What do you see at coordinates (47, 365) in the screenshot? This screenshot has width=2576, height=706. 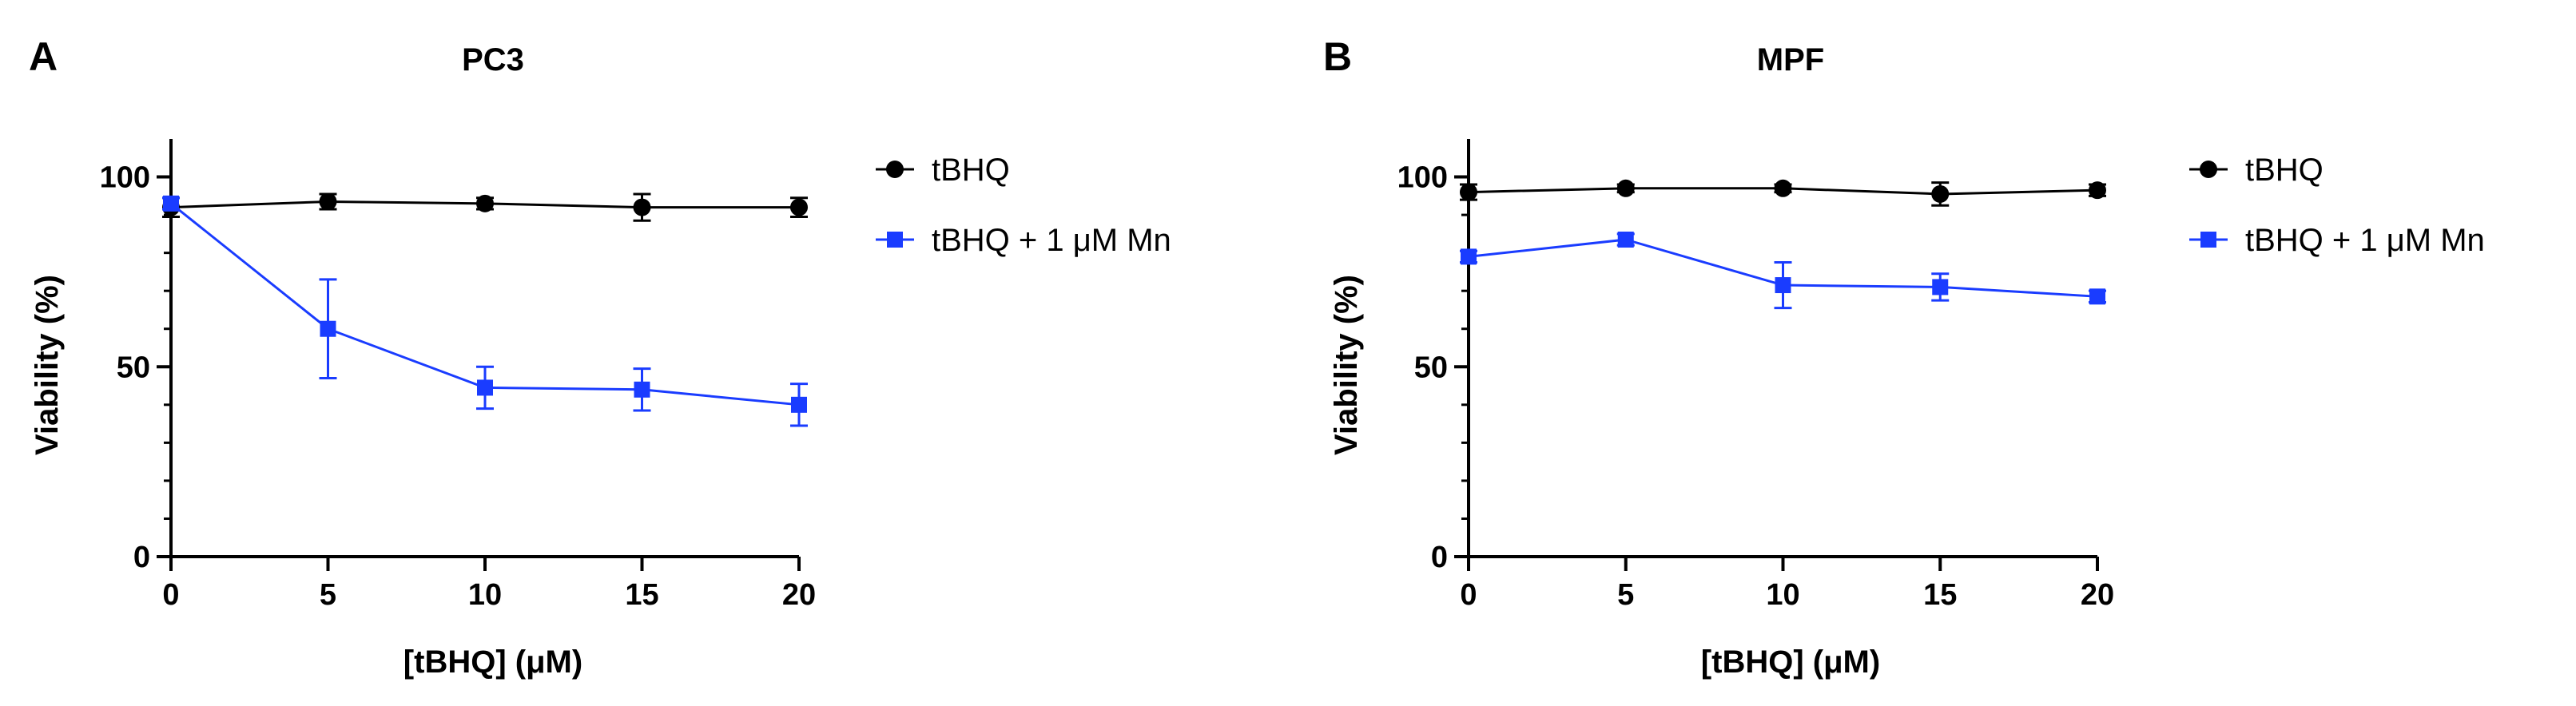 I see `panel-a-y-axis-title: Viability (%)` at bounding box center [47, 365].